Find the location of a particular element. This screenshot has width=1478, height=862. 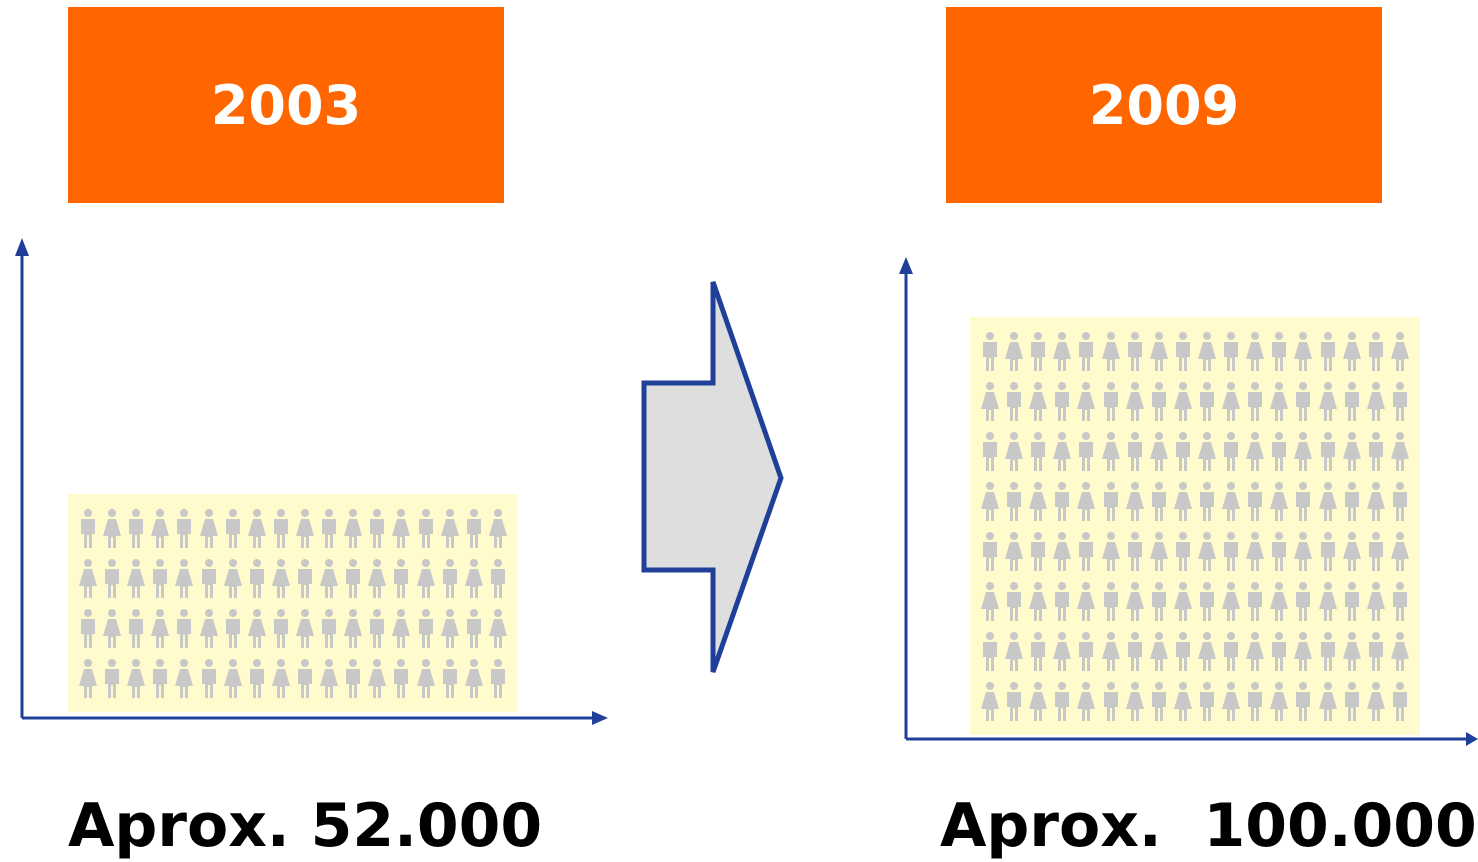

crowd-grid is located at coordinates (1195, 526).